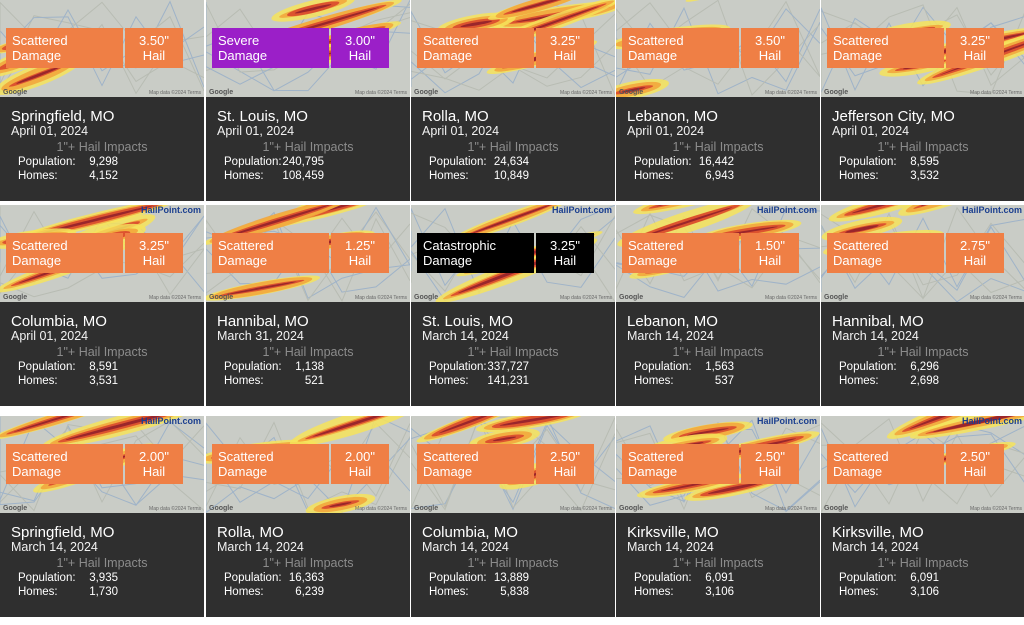 The image size is (1024, 625). I want to click on hail-size-badge: 1.25" Hail, so click(360, 253).